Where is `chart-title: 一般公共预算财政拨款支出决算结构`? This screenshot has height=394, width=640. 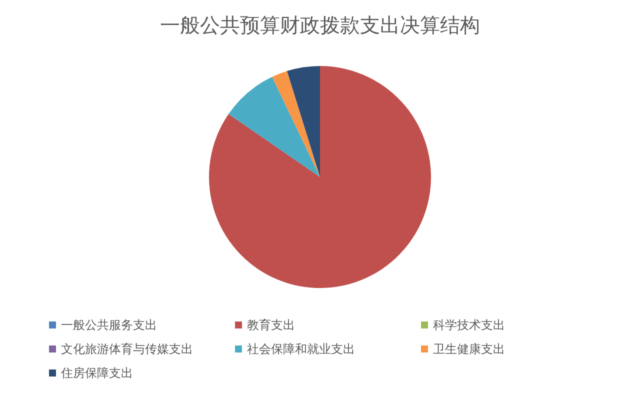 chart-title: 一般公共预算财政拨款支出决算结构 is located at coordinates (320, 25).